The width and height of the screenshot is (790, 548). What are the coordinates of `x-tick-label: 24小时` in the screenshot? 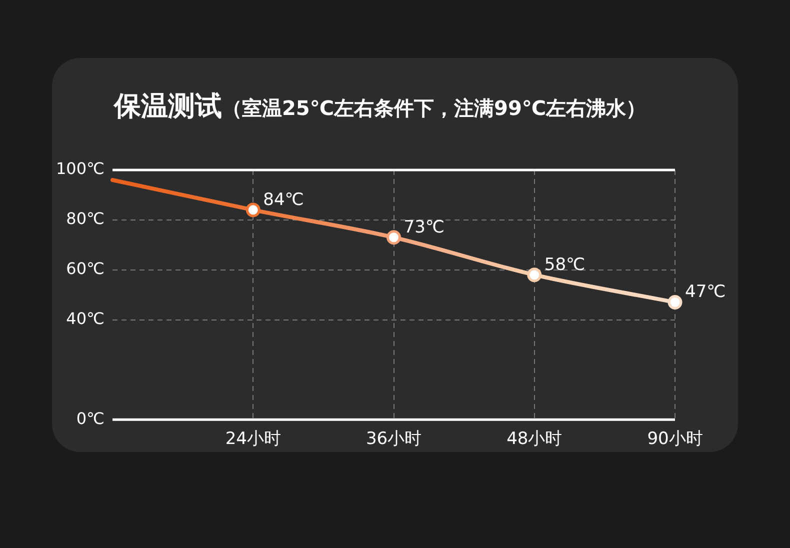 It's located at (253, 439).